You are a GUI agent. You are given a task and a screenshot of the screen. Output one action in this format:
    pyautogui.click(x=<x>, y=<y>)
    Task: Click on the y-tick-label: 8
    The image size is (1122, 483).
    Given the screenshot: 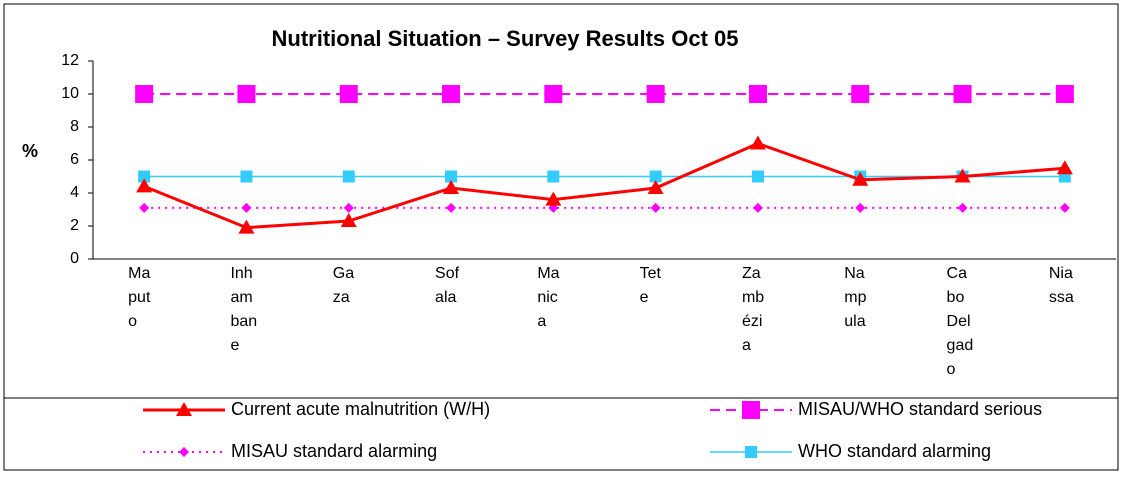 What is the action you would take?
    pyautogui.click(x=74, y=126)
    